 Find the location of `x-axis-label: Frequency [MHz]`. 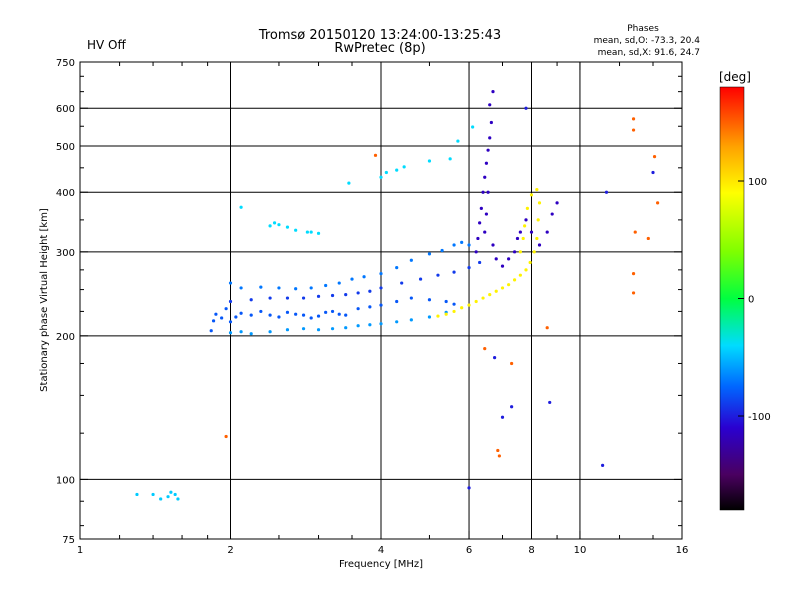

x-axis-label: Frequency [MHz] is located at coordinates (381, 564).